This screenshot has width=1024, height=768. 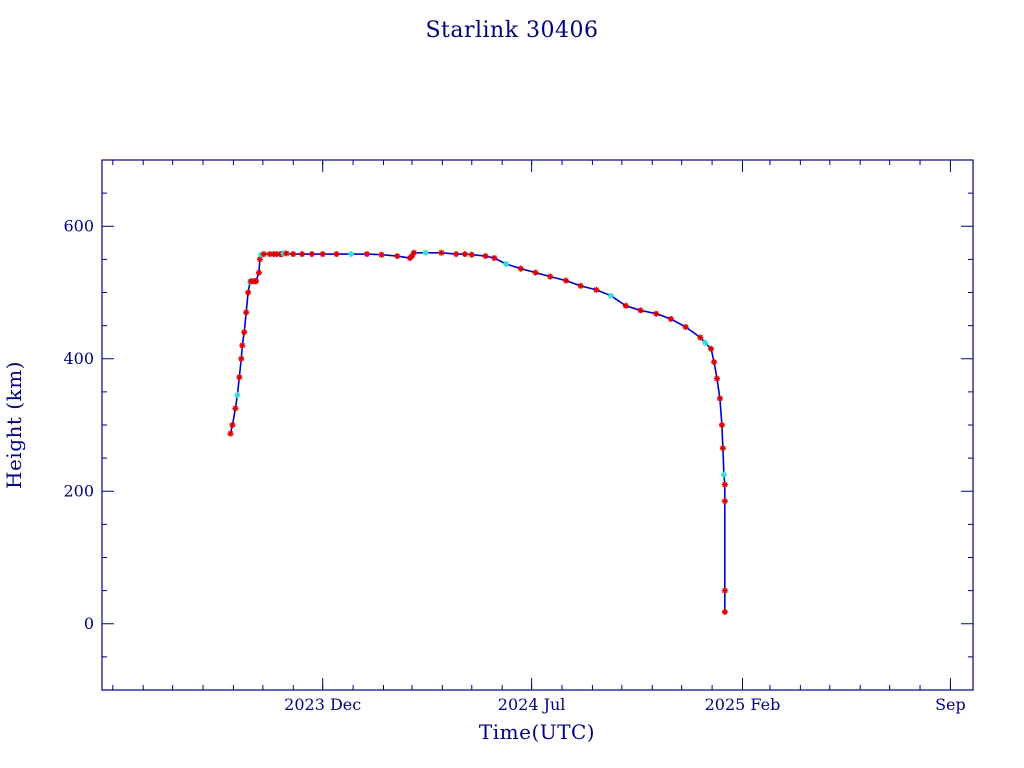 What do you see at coordinates (89, 623) in the screenshot?
I see `y-tick-label: 0` at bounding box center [89, 623].